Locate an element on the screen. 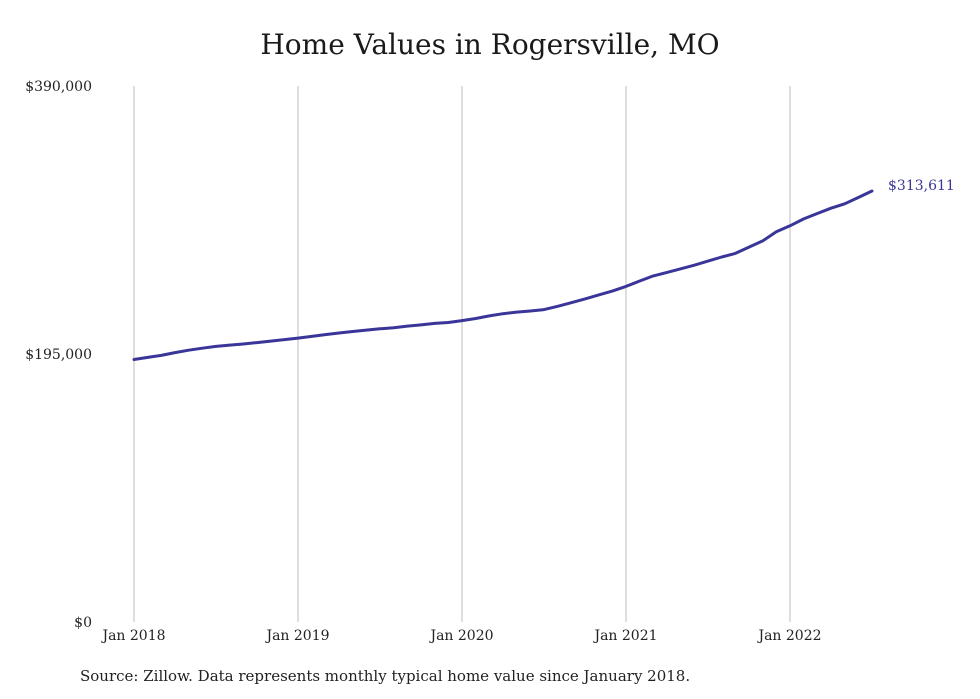 This screenshot has width=980, height=699. y-tick-label: $195,000 is located at coordinates (58, 355).